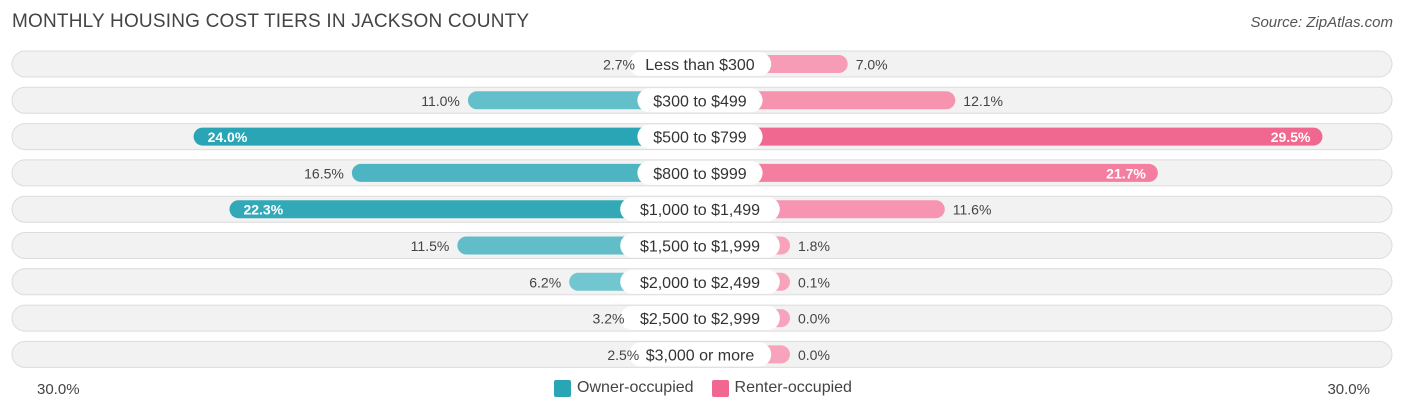  I want to click on legend-owner: Owner-occupied, so click(624, 388).